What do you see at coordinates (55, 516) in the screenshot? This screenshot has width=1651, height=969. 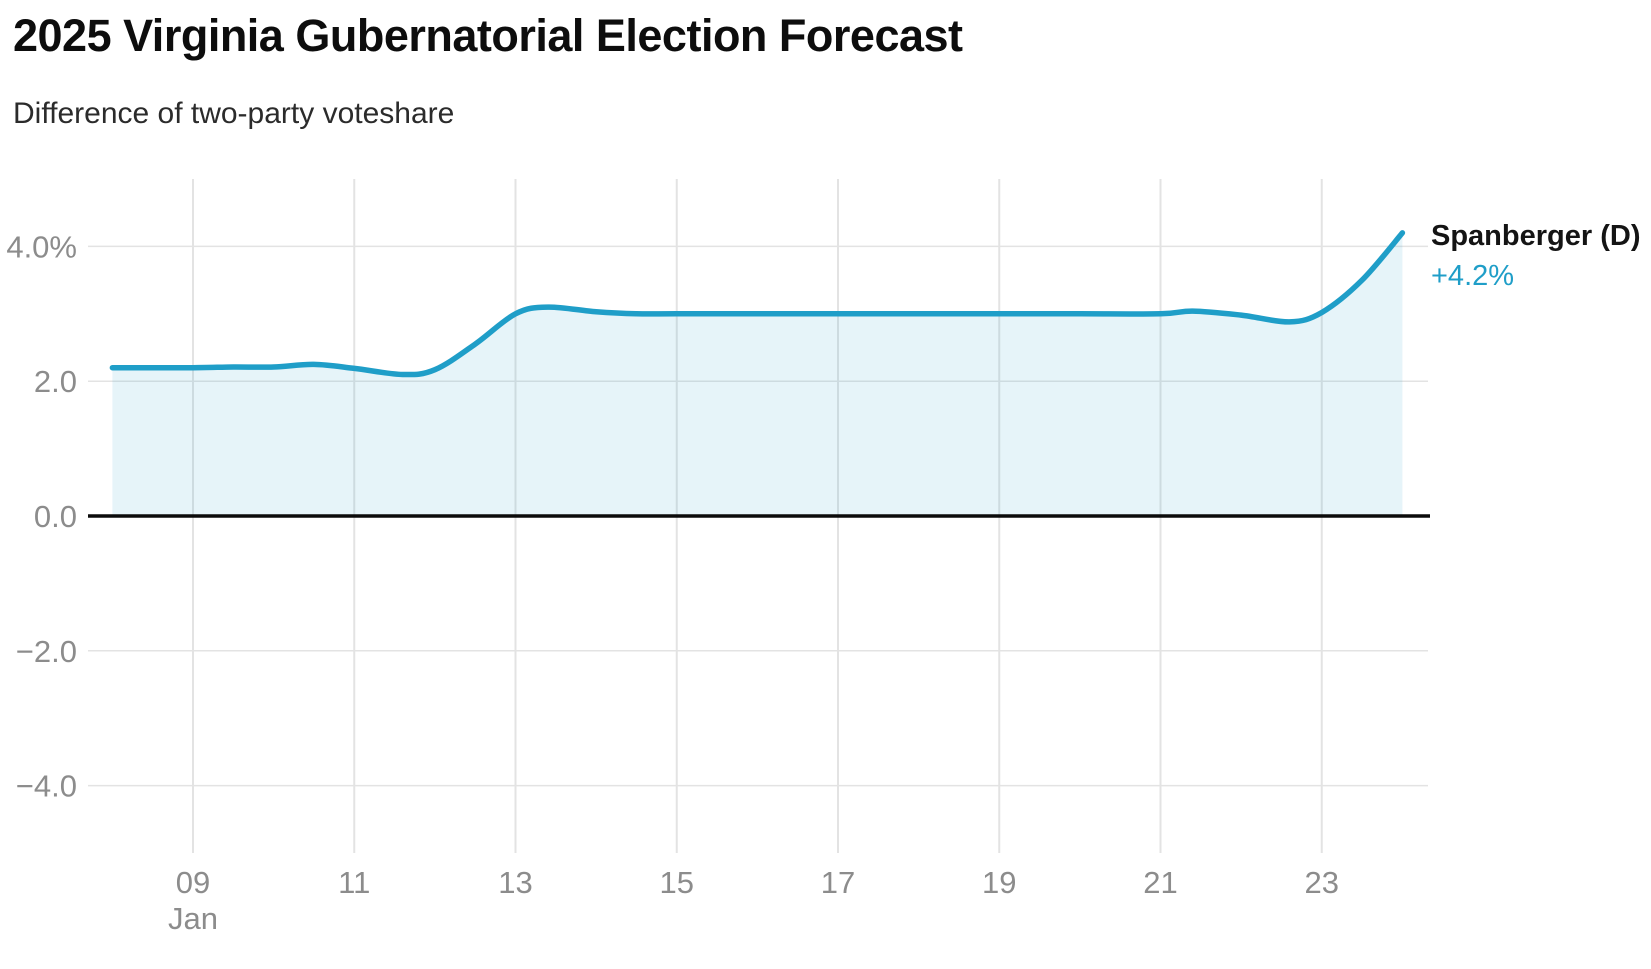 I see `y-axis-tick-label: 0.0` at bounding box center [55, 516].